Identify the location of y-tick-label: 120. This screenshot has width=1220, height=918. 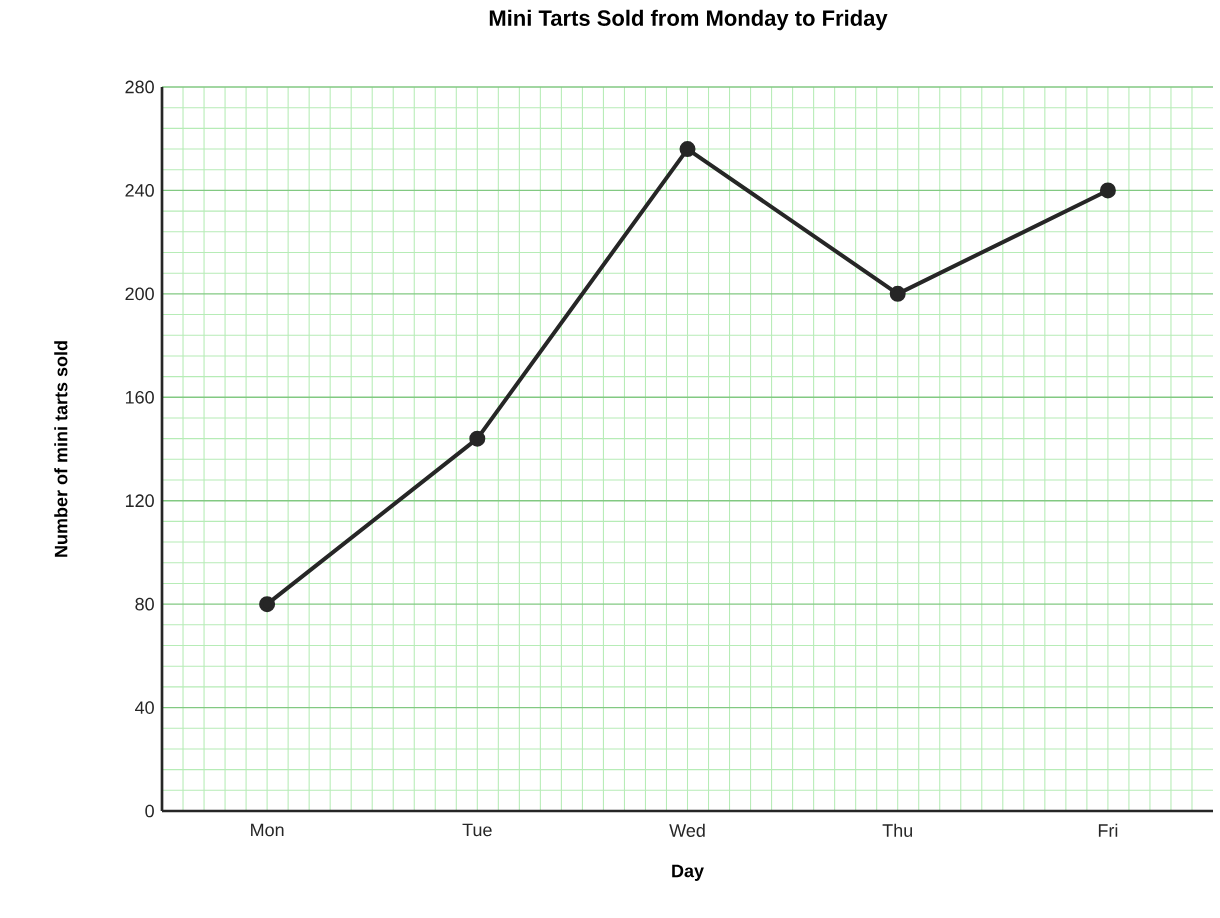
(139, 501).